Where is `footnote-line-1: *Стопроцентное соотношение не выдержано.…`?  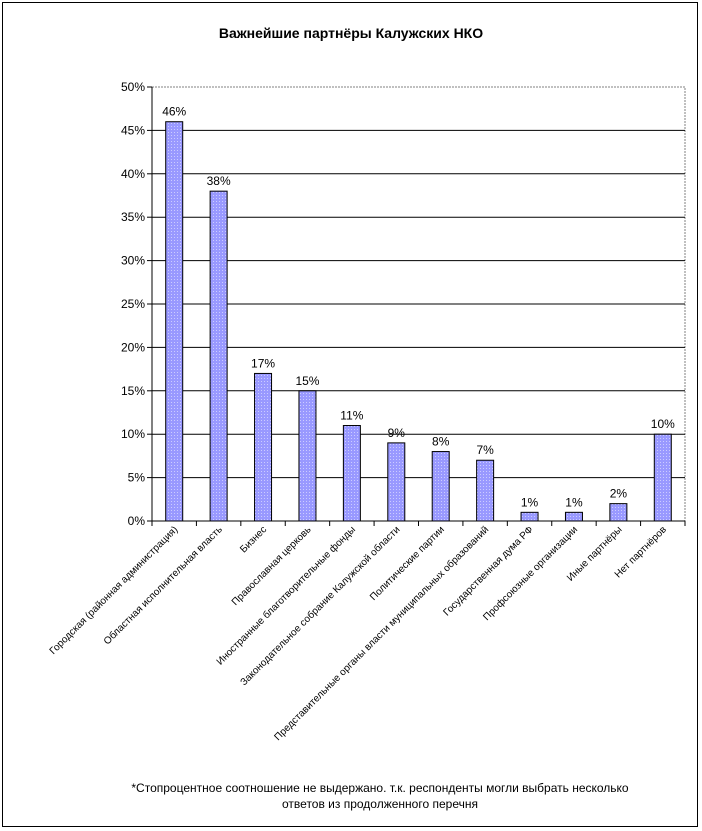
footnote-line-1: *Стопроцентное соотношение не выдержано.… is located at coordinates (380, 788).